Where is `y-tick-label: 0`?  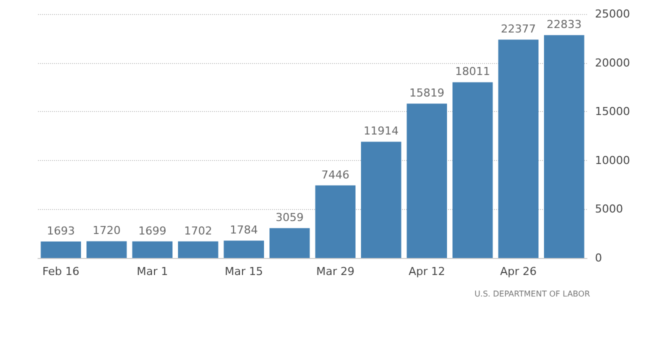 y-tick-label: 0 is located at coordinates (598, 258).